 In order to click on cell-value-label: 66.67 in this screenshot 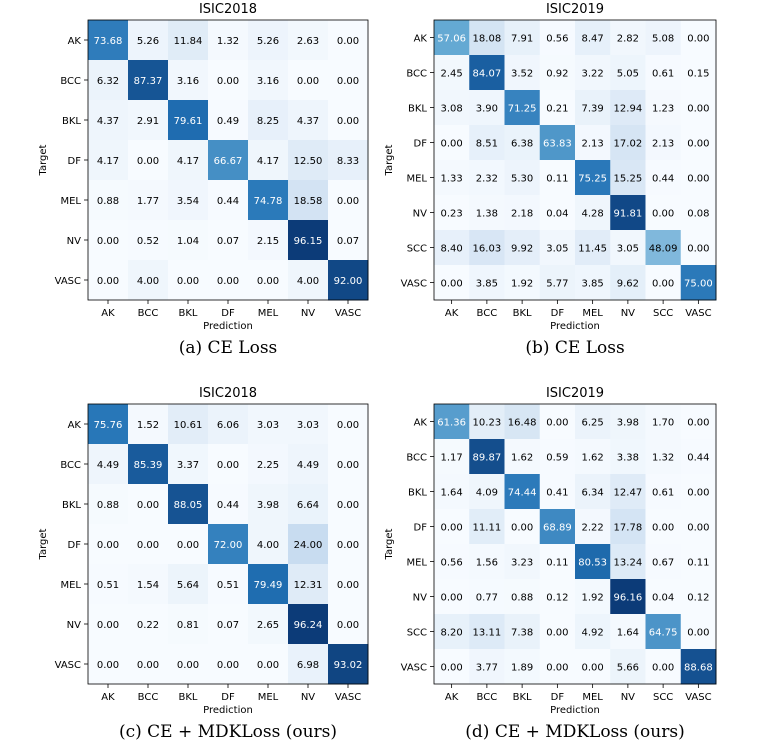, I will do `click(228, 161)`.